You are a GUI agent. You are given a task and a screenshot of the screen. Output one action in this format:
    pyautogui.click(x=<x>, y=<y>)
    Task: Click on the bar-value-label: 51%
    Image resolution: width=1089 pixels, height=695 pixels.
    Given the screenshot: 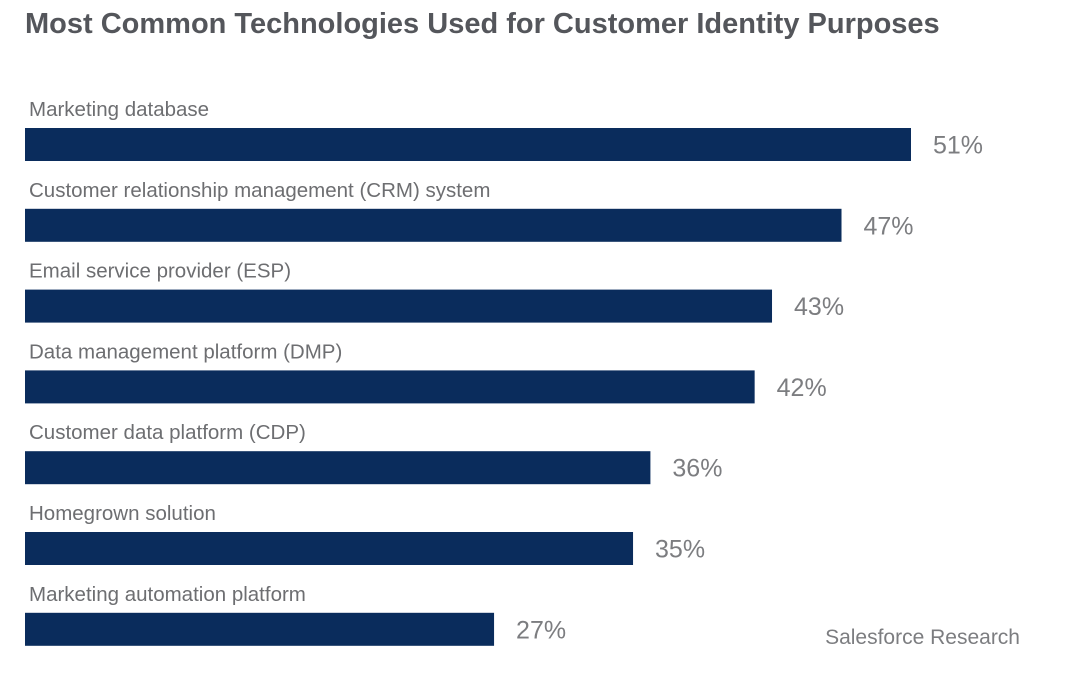 What is the action you would take?
    pyautogui.click(x=958, y=146)
    